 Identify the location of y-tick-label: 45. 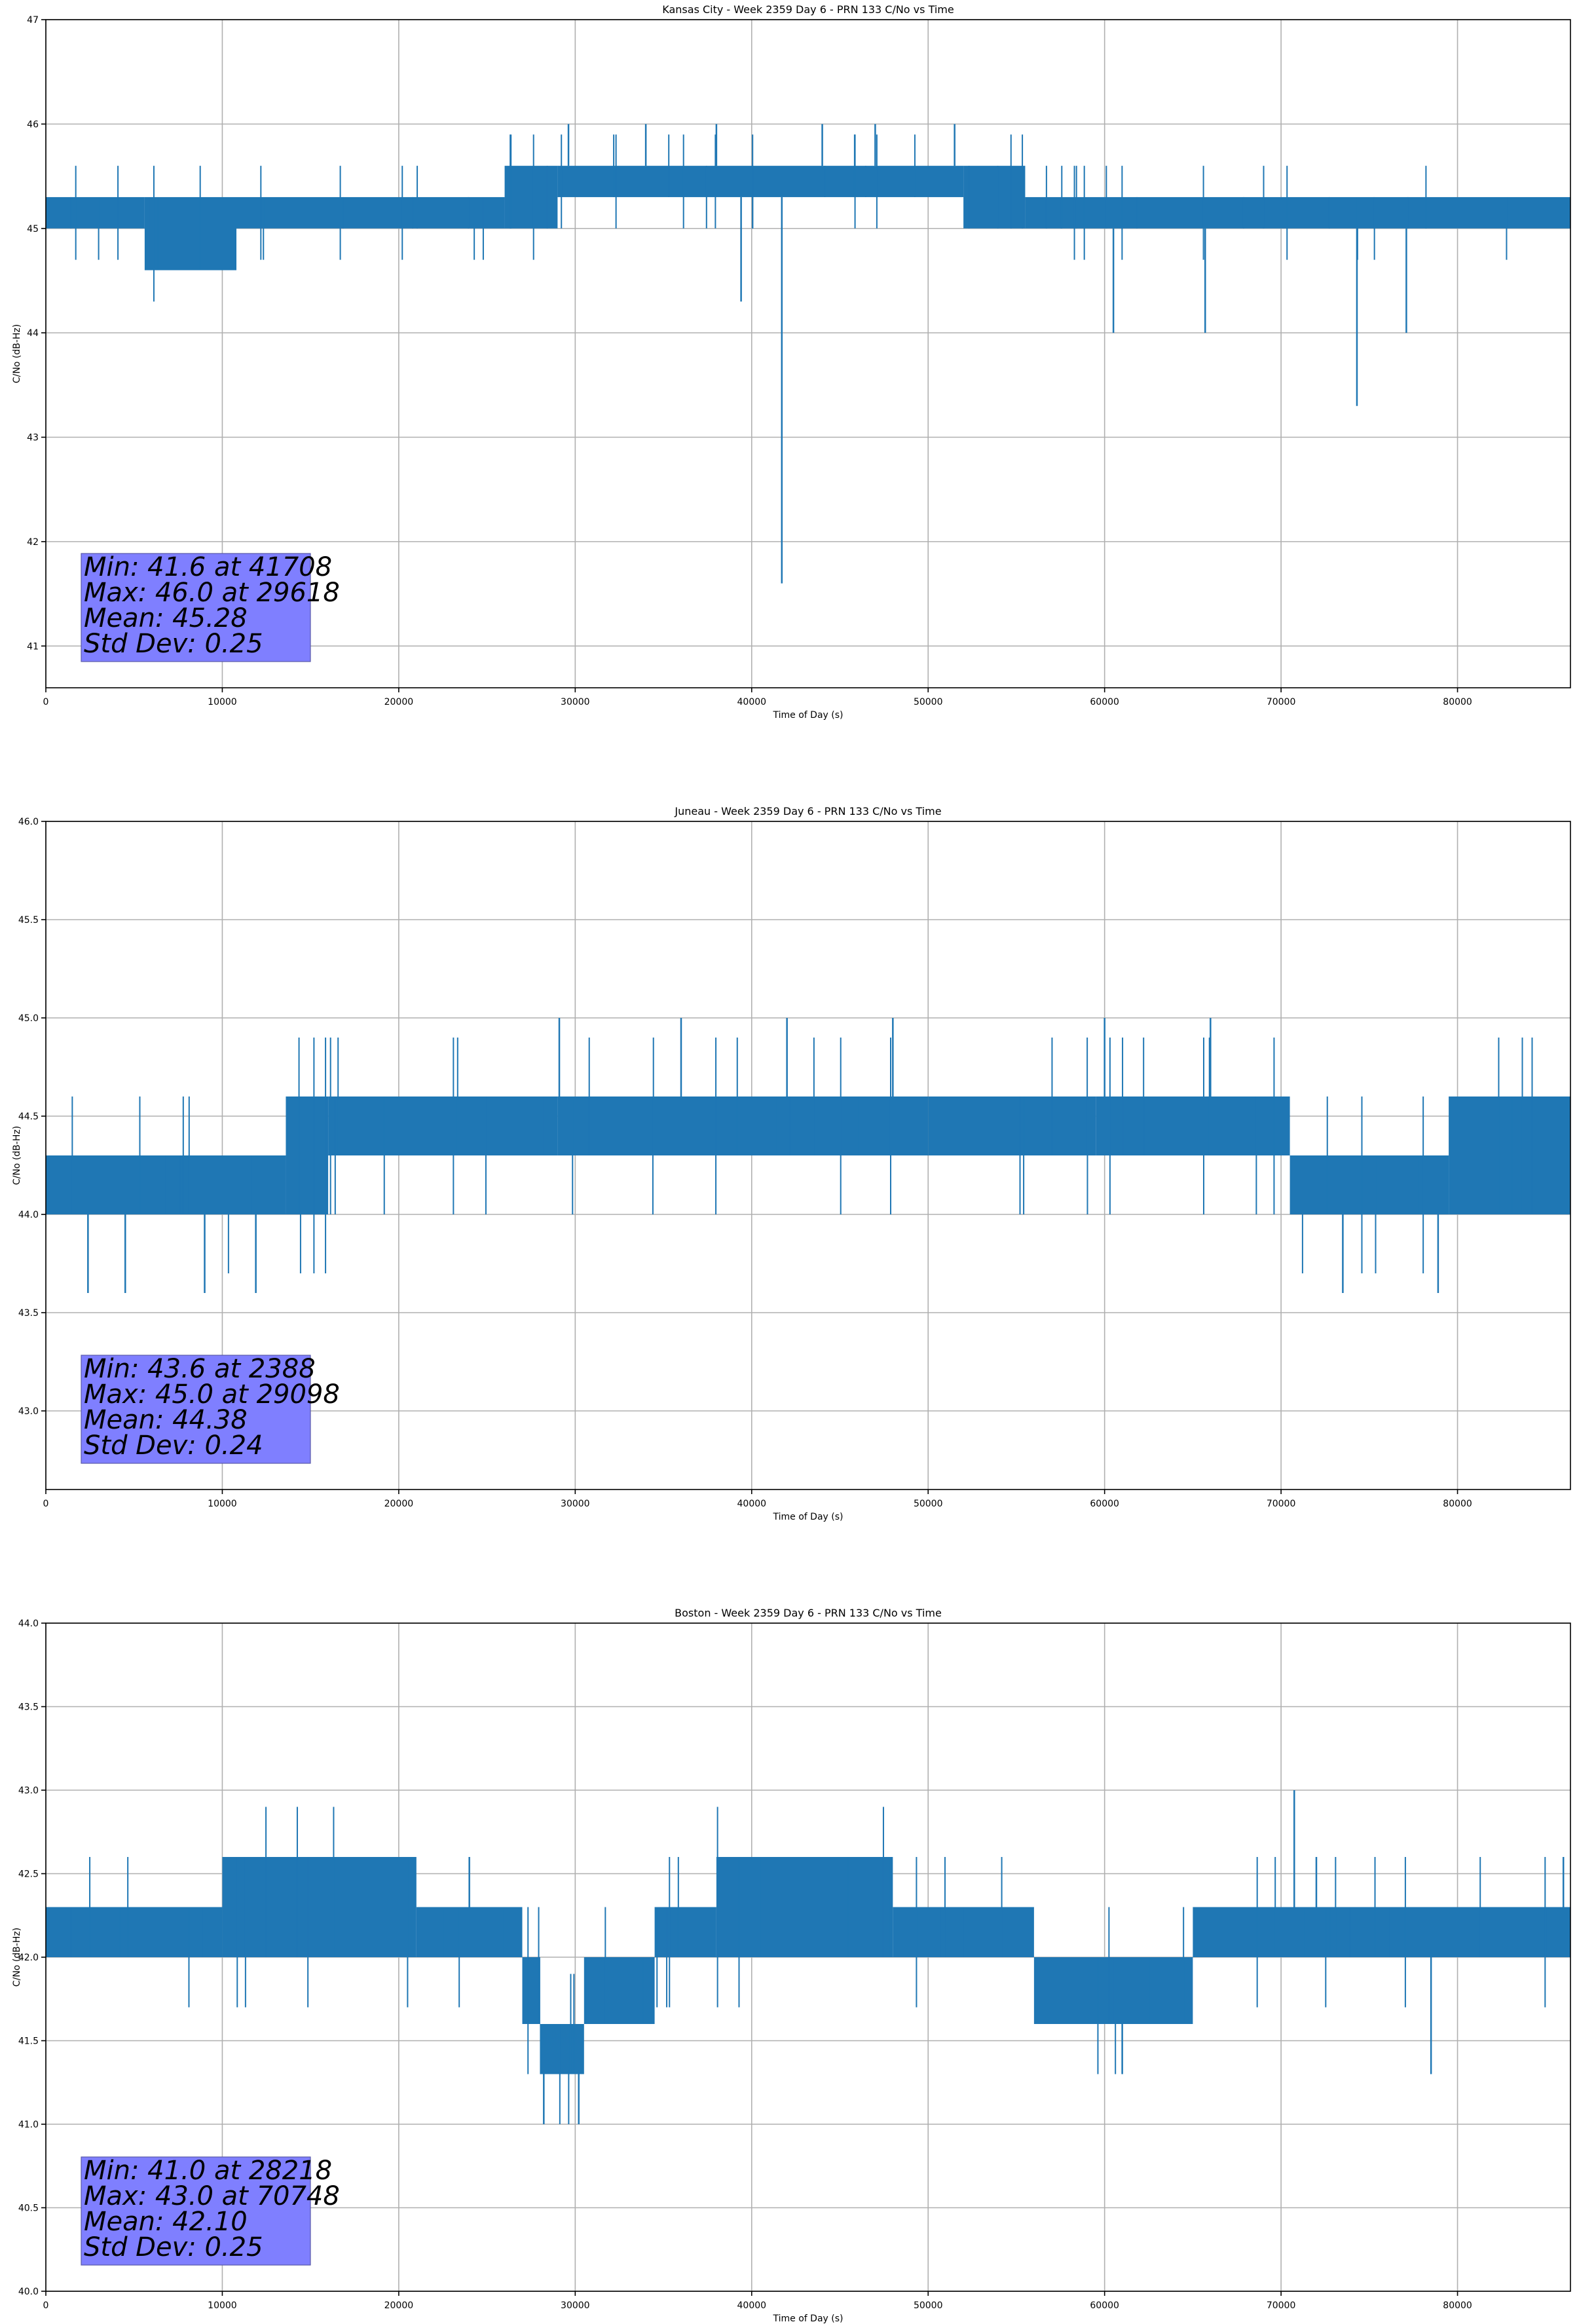
(33, 229).